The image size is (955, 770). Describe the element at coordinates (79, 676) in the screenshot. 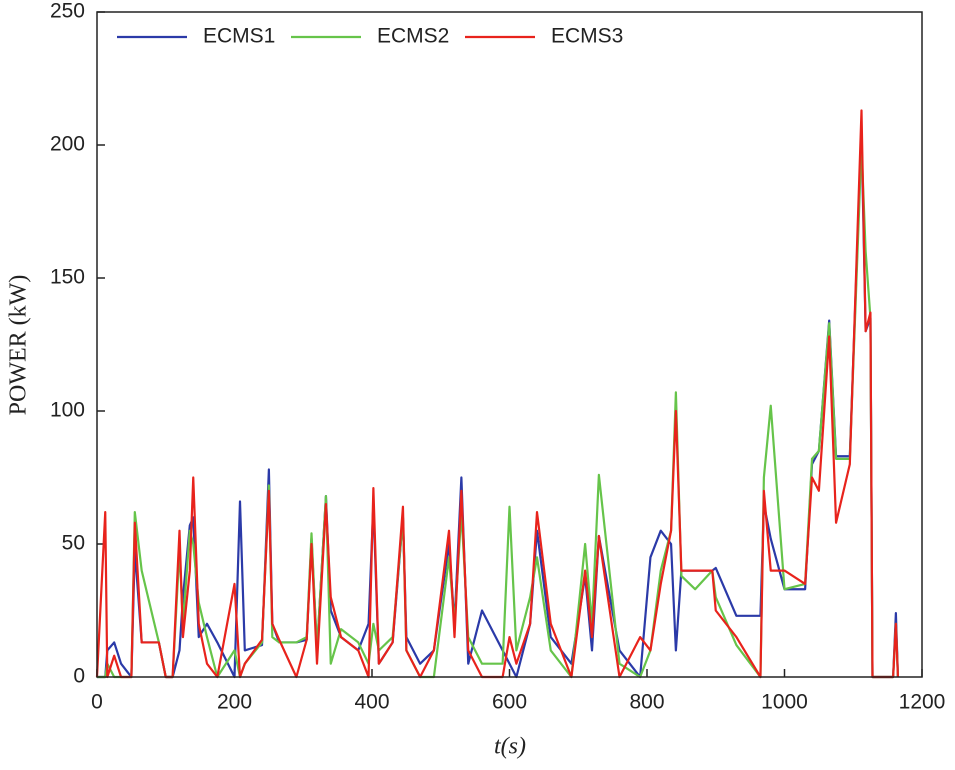

I see `y-tick-label: 0` at that location.